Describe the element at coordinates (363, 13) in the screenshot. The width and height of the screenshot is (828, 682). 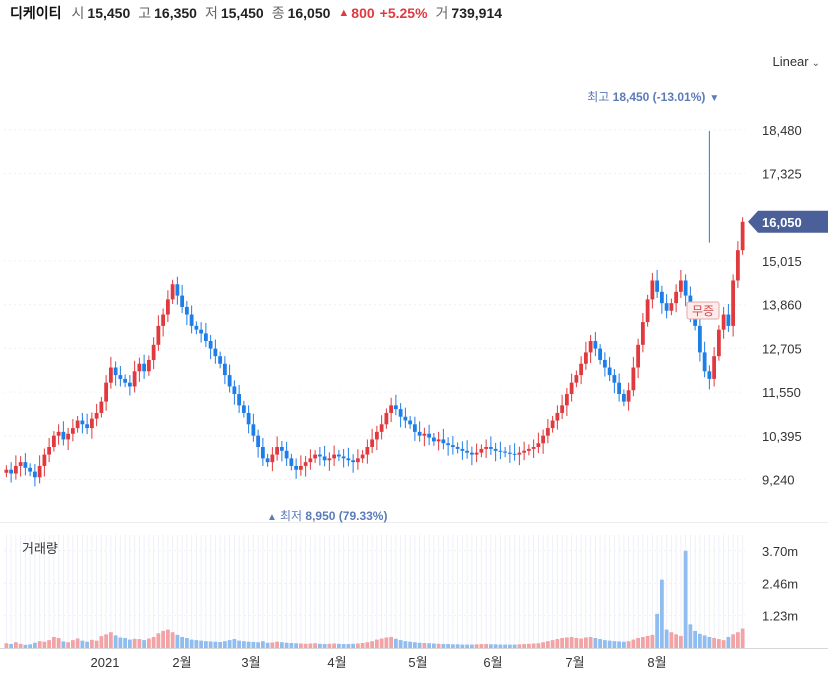
I see `change-value: 800` at that location.